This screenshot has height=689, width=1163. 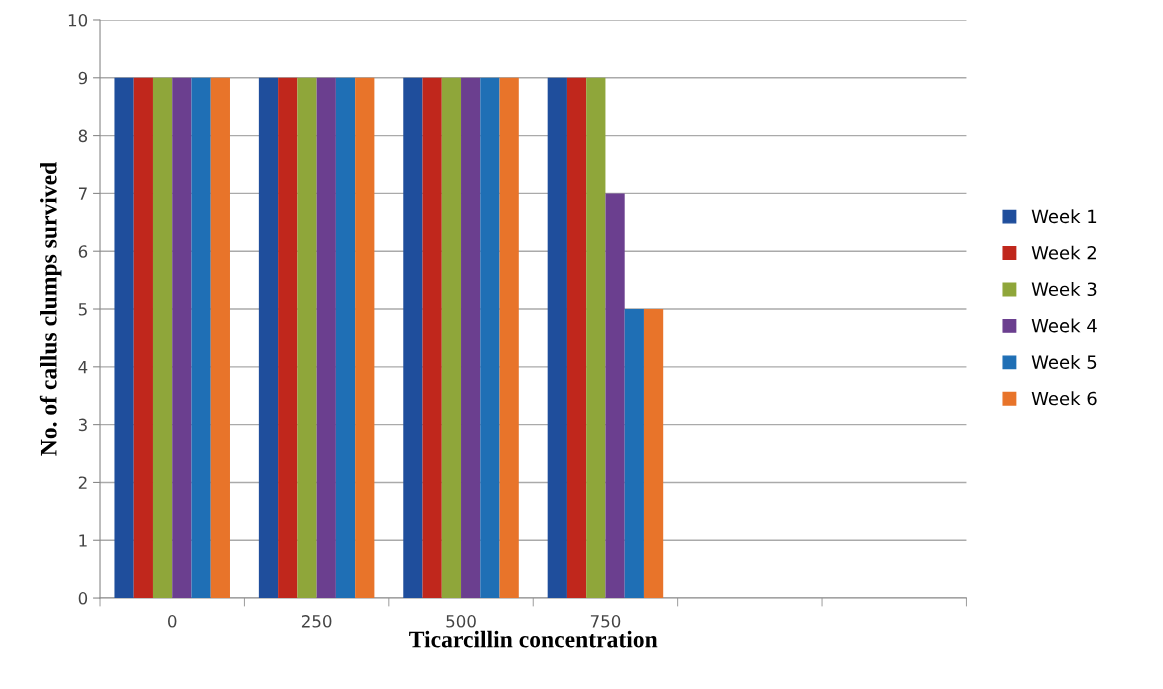 I want to click on legend-label: Week 2, so click(x=1063, y=252).